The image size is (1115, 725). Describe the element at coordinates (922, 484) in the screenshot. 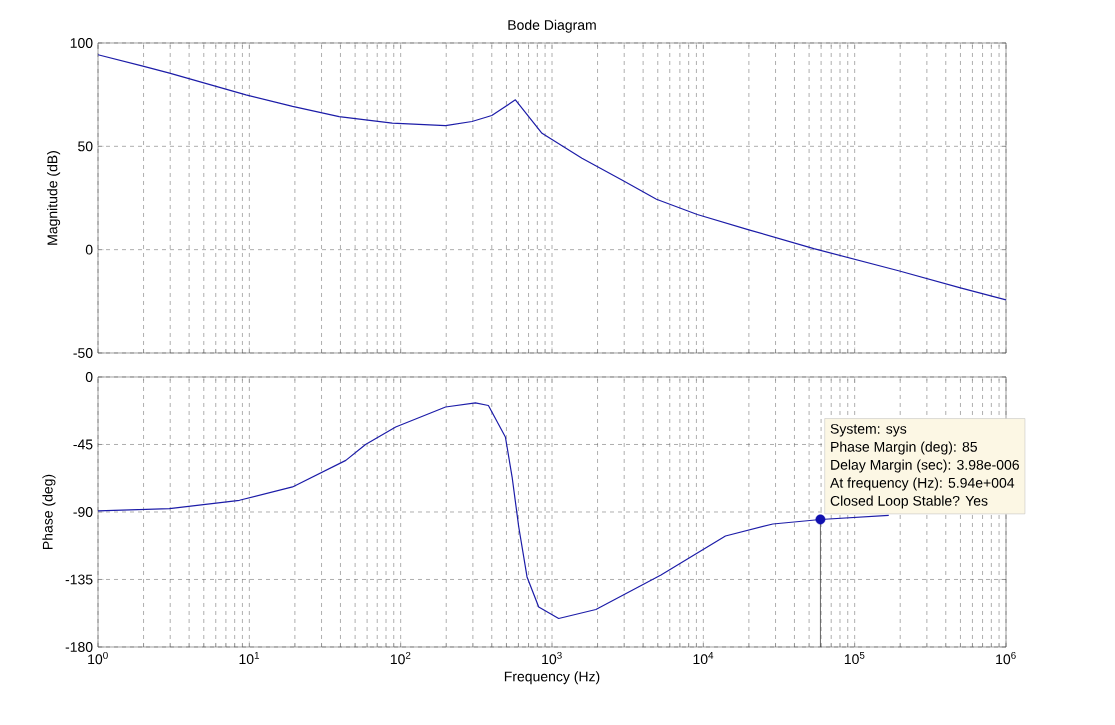

I see `annotation: At frequency (Hz): 5.94e+004` at that location.